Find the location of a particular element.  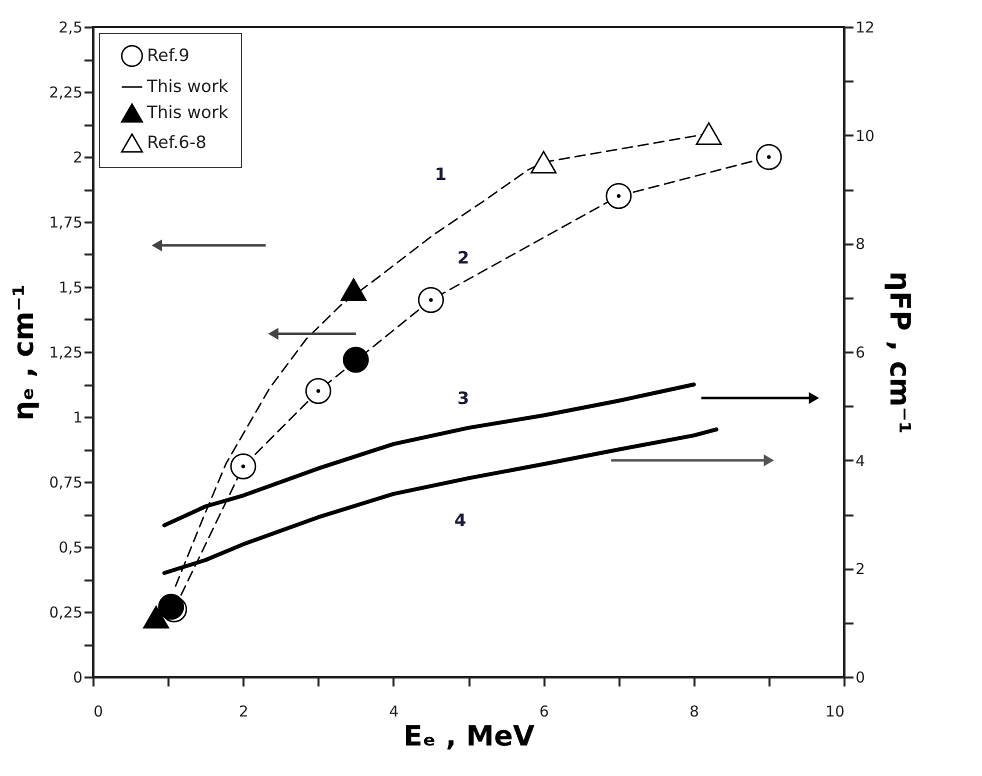

y2-tick-label: 0 is located at coordinates (861, 677).